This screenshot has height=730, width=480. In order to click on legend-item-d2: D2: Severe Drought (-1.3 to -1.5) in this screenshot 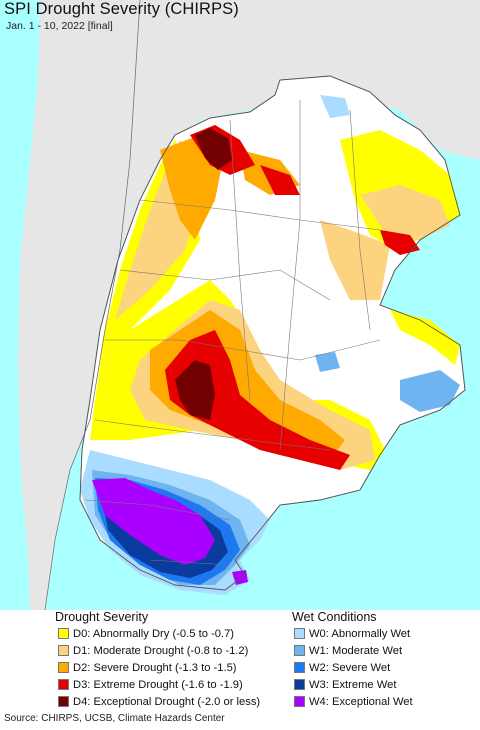, I will do `click(147, 669)`.